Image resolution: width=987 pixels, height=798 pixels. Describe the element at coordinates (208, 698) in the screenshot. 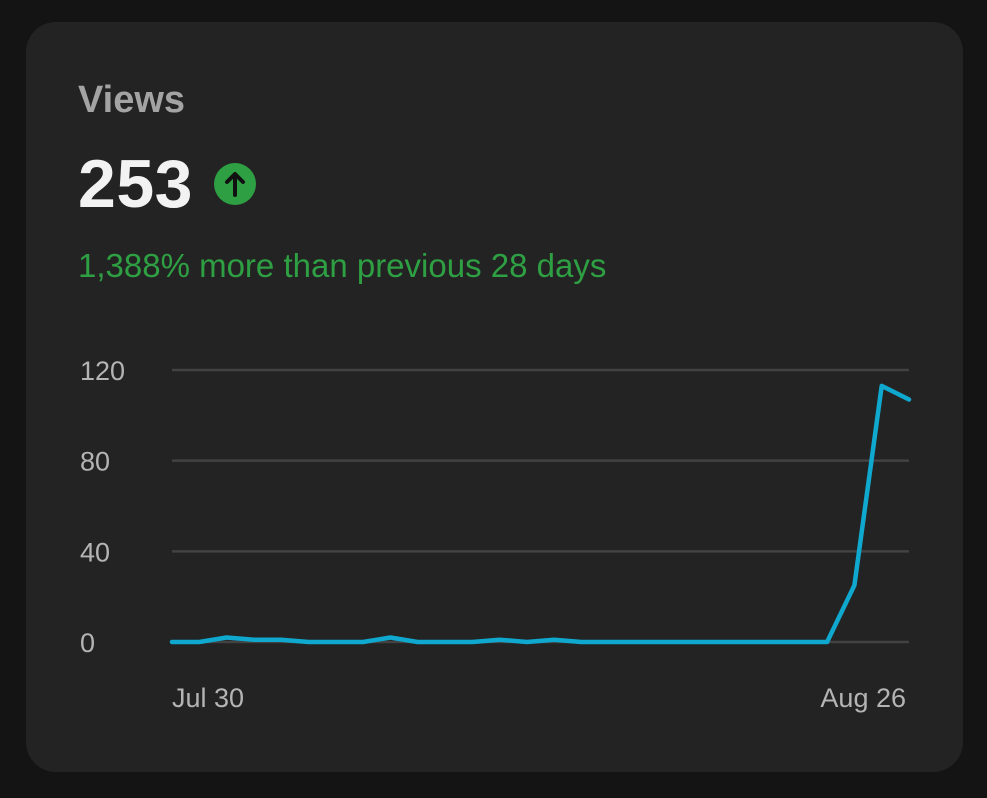

I see `x-tick-label: Jul 30` at that location.